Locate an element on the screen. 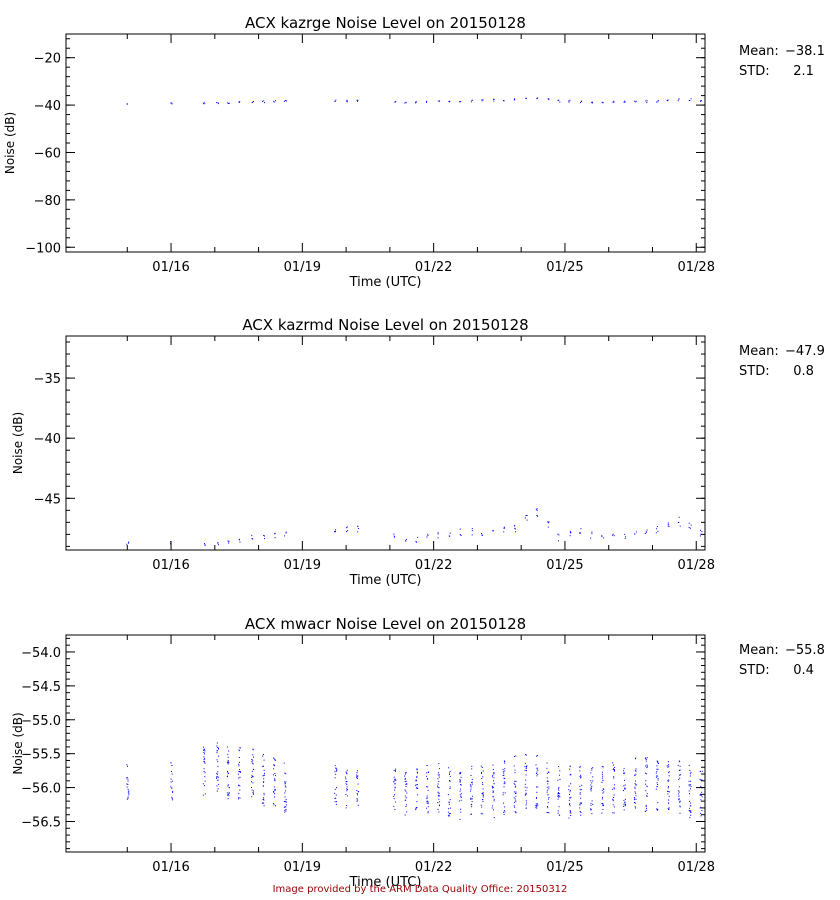  std-label: STD: is located at coordinates (754, 670).